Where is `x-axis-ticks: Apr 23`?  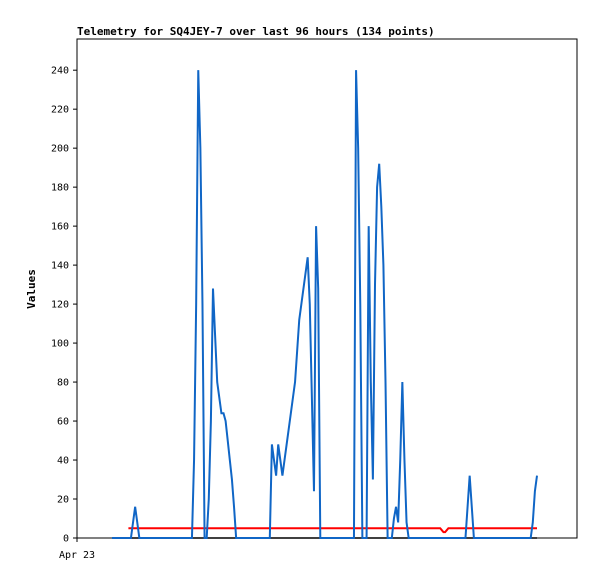 x-axis-ticks: Apr 23 is located at coordinates (77, 549).